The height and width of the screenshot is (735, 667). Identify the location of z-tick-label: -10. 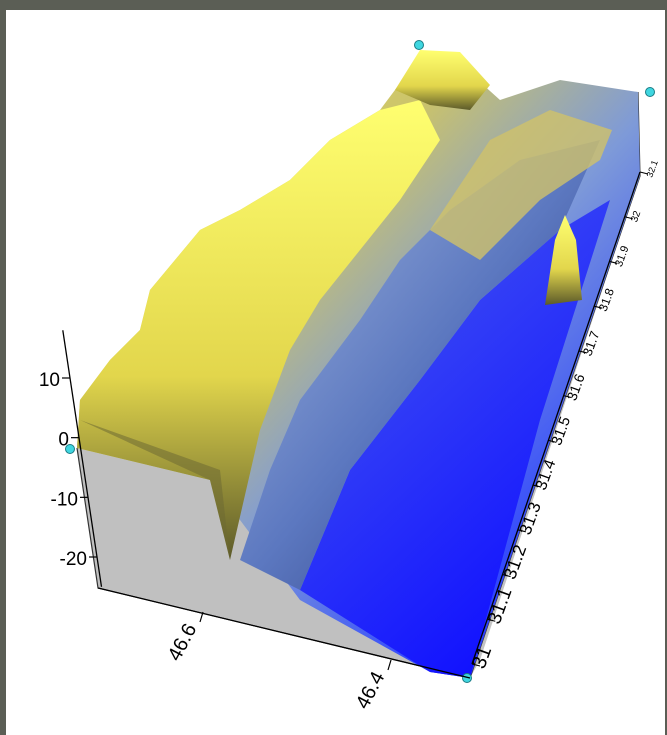
(64, 499).